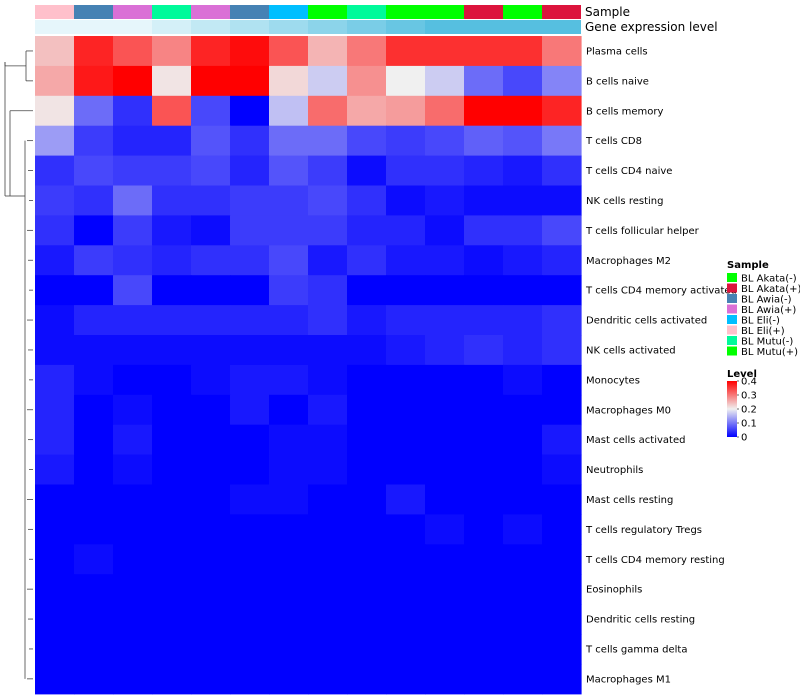 This screenshot has width=800, height=700. What do you see at coordinates (770, 289) in the screenshot?
I see `sample-legend-label: BL Akata(+)` at bounding box center [770, 289].